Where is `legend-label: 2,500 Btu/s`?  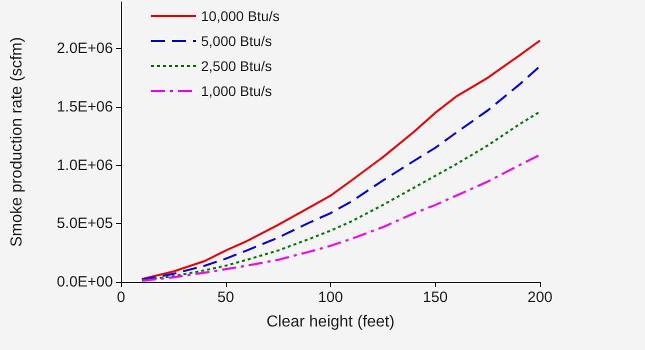 legend-label: 2,500 Btu/s is located at coordinates (236, 66).